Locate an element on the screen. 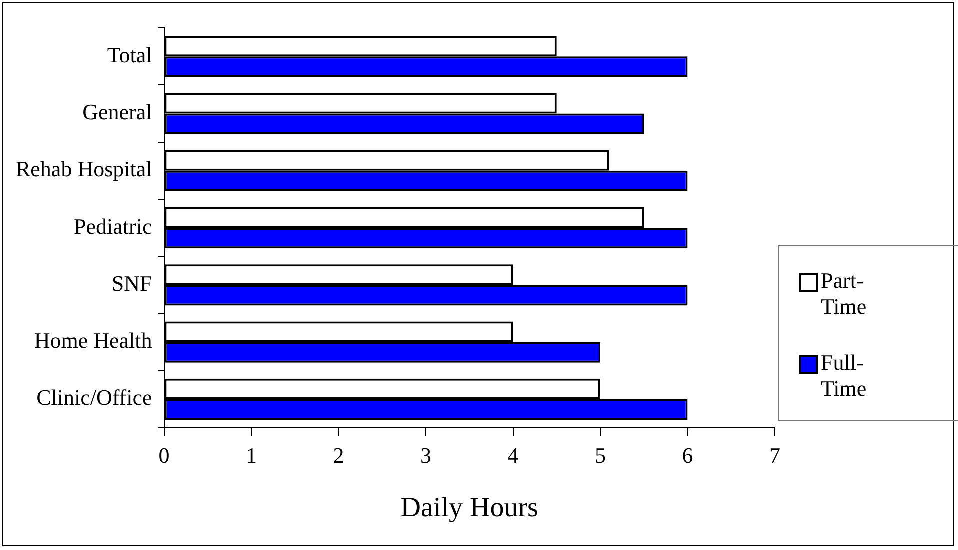  x-tick-label: 2 is located at coordinates (338, 455).